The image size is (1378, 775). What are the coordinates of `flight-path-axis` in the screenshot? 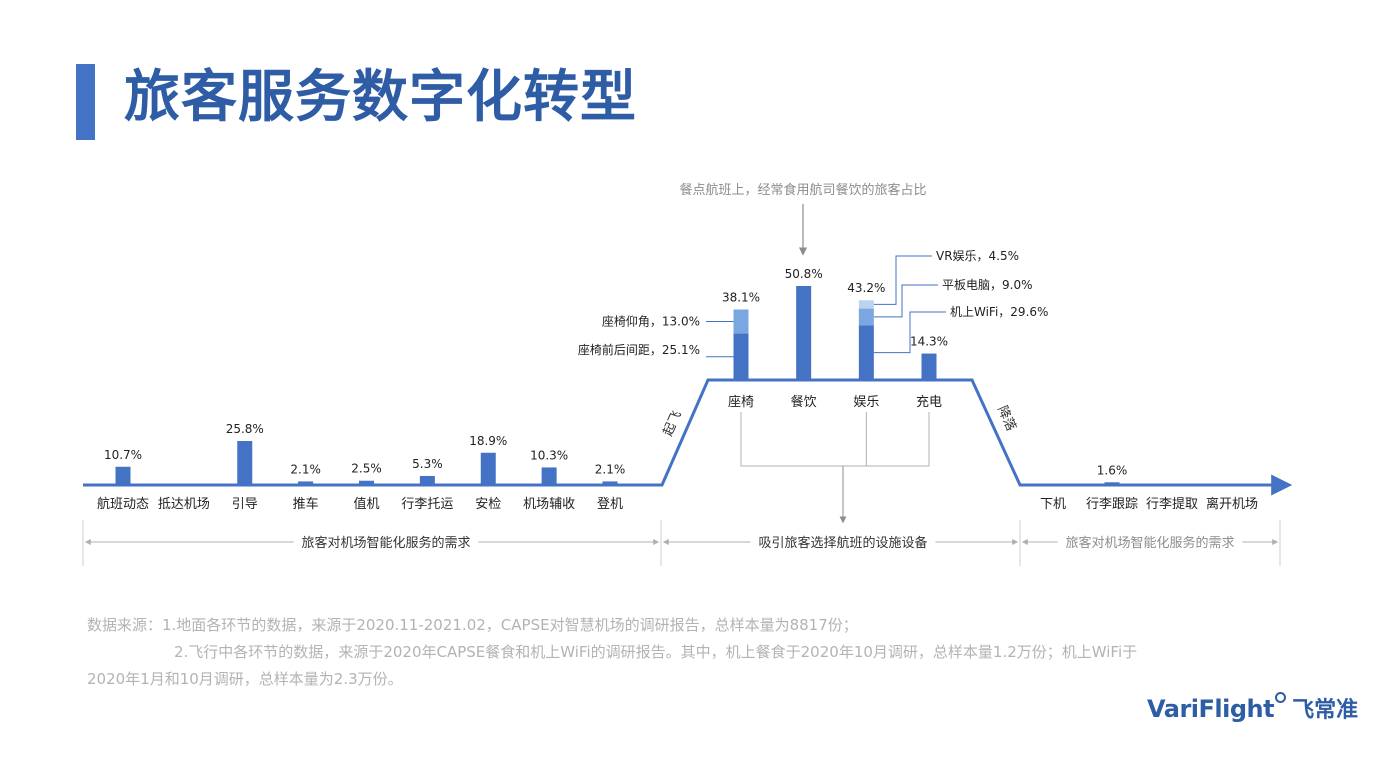 It's located at (688, 437).